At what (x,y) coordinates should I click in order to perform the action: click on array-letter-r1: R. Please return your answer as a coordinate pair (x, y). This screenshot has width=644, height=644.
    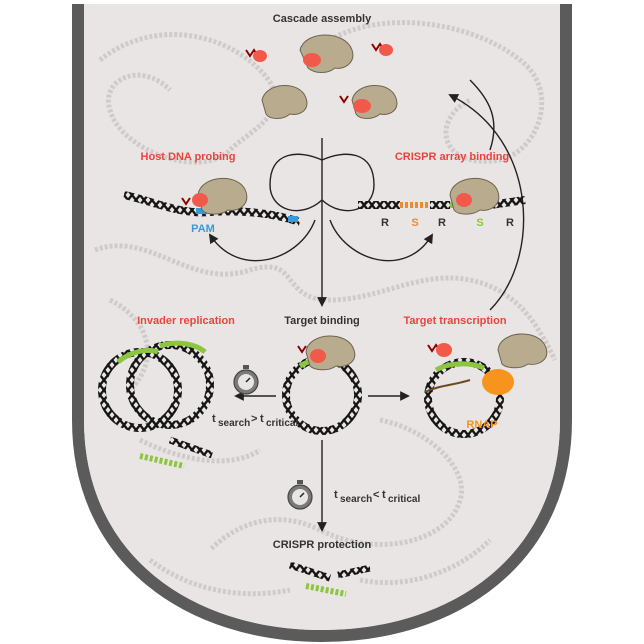
    Looking at the image, I should click on (385, 223).